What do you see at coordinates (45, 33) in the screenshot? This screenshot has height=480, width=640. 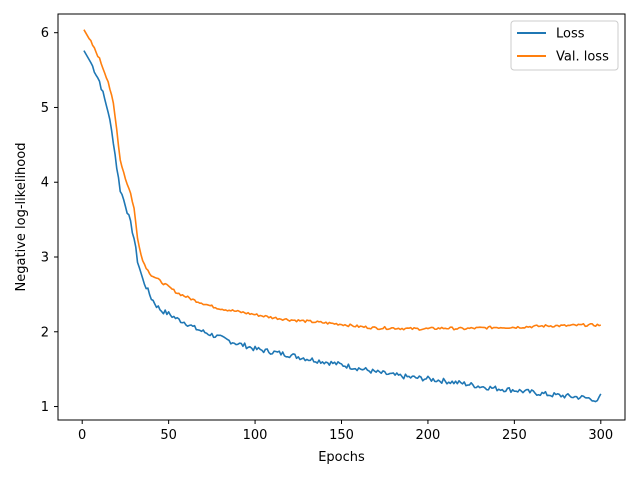 I see `y-tick-label: 6` at bounding box center [45, 33].